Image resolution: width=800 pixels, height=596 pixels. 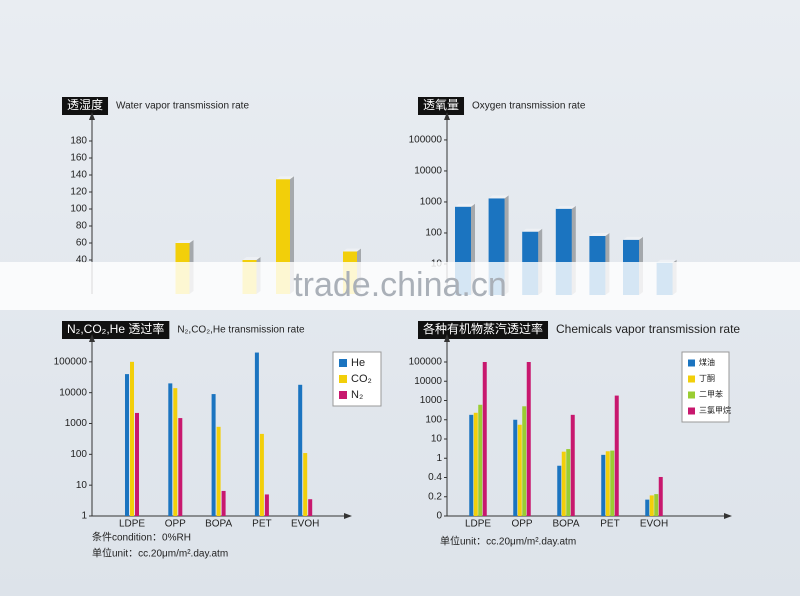 I want to click on chart-title: N₂,CO₂,He 透过率, so click(x=115, y=328).